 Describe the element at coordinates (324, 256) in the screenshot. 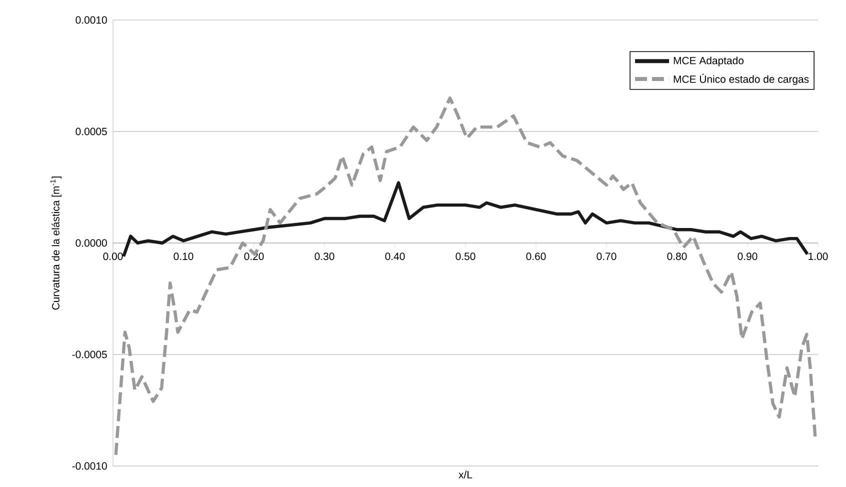

I see `x-tick-label: 0.30` at that location.